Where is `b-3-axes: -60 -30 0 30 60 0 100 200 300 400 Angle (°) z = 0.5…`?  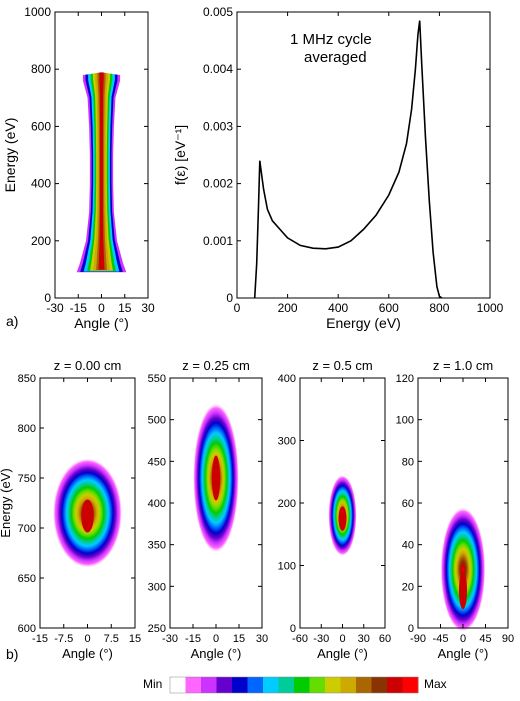 b-3-axes: -60 -30 0 30 60 0 100 200 300 400 Angle (°) z = 0.5… is located at coordinates (334, 509).